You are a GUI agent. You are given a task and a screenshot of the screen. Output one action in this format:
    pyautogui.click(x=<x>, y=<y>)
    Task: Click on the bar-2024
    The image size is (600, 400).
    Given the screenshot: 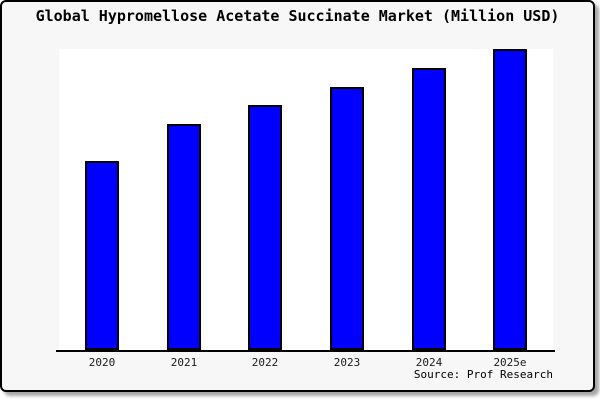 What is the action you would take?
    pyautogui.click(x=429, y=209)
    